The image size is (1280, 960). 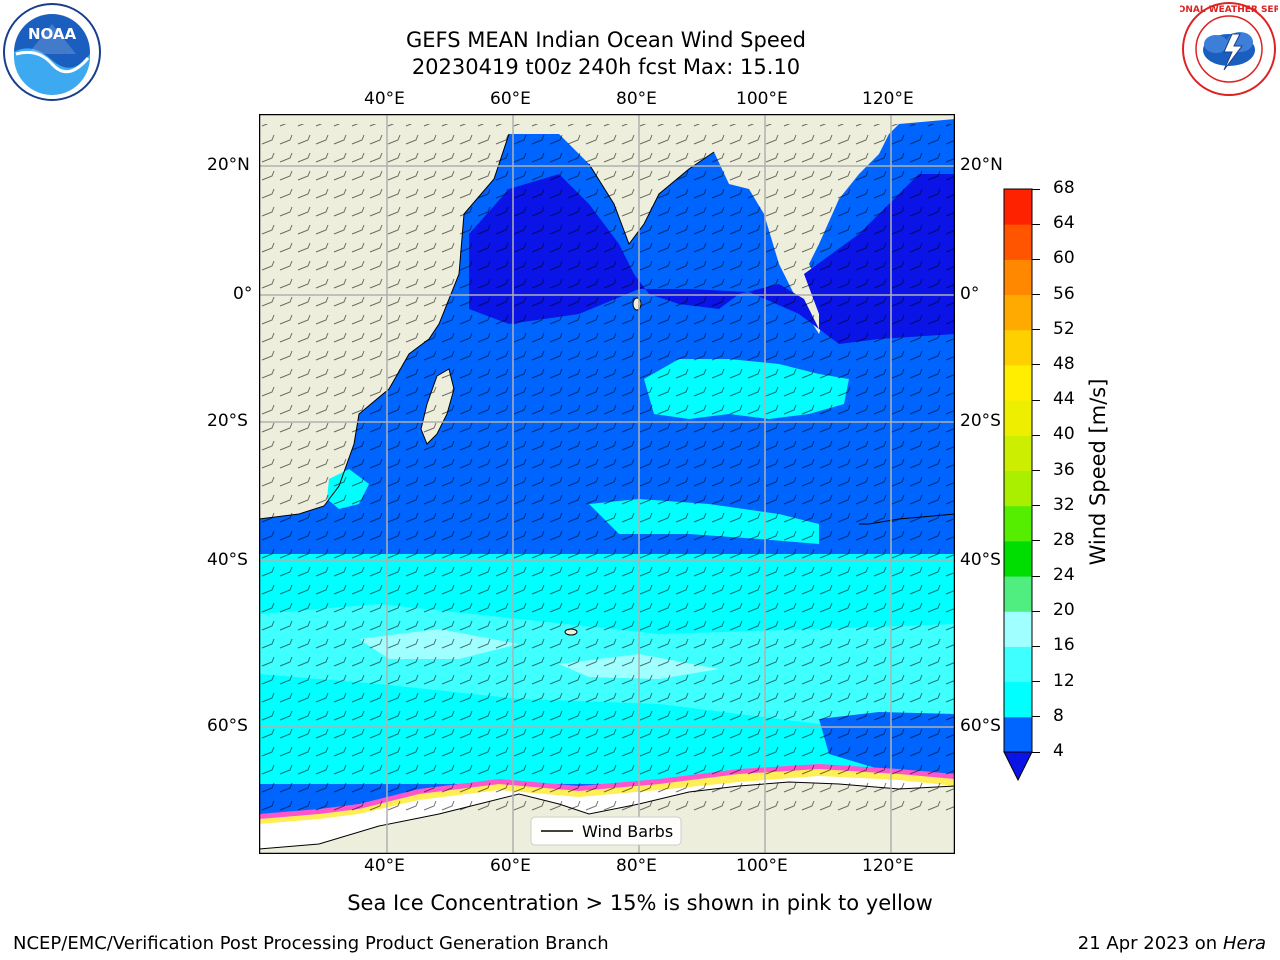 I want to click on colorbar-tick-label: 4, so click(x=1058, y=751).